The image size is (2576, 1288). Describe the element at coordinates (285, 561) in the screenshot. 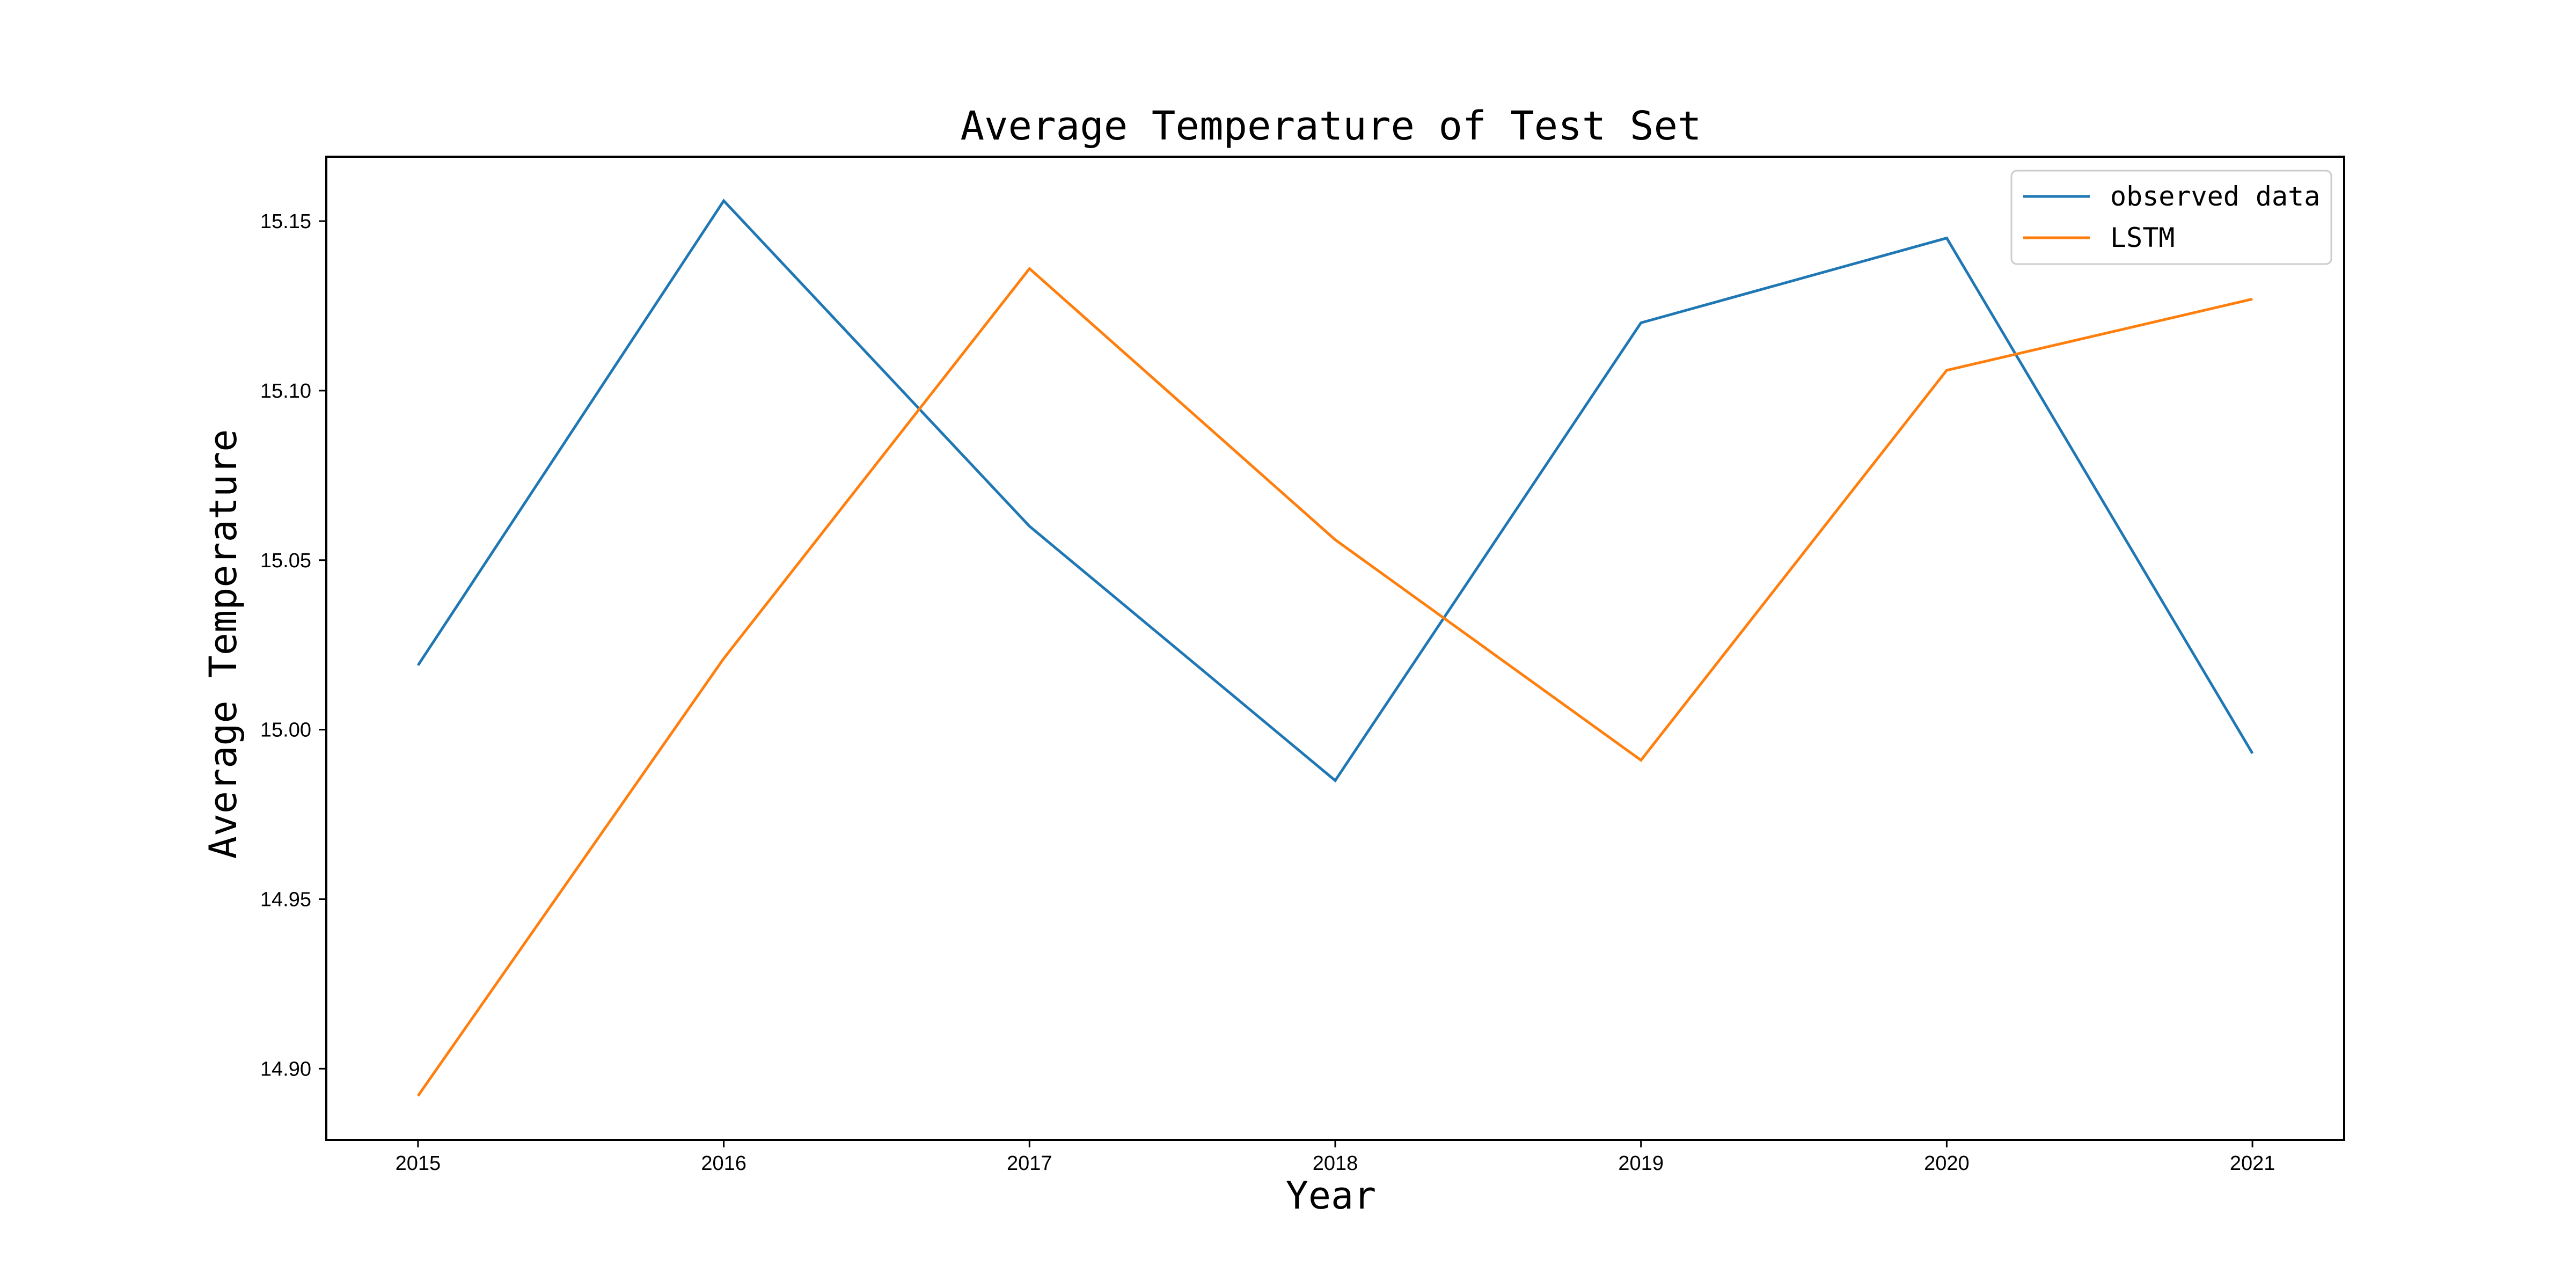

I see `y-tick-label: 15.05` at that location.